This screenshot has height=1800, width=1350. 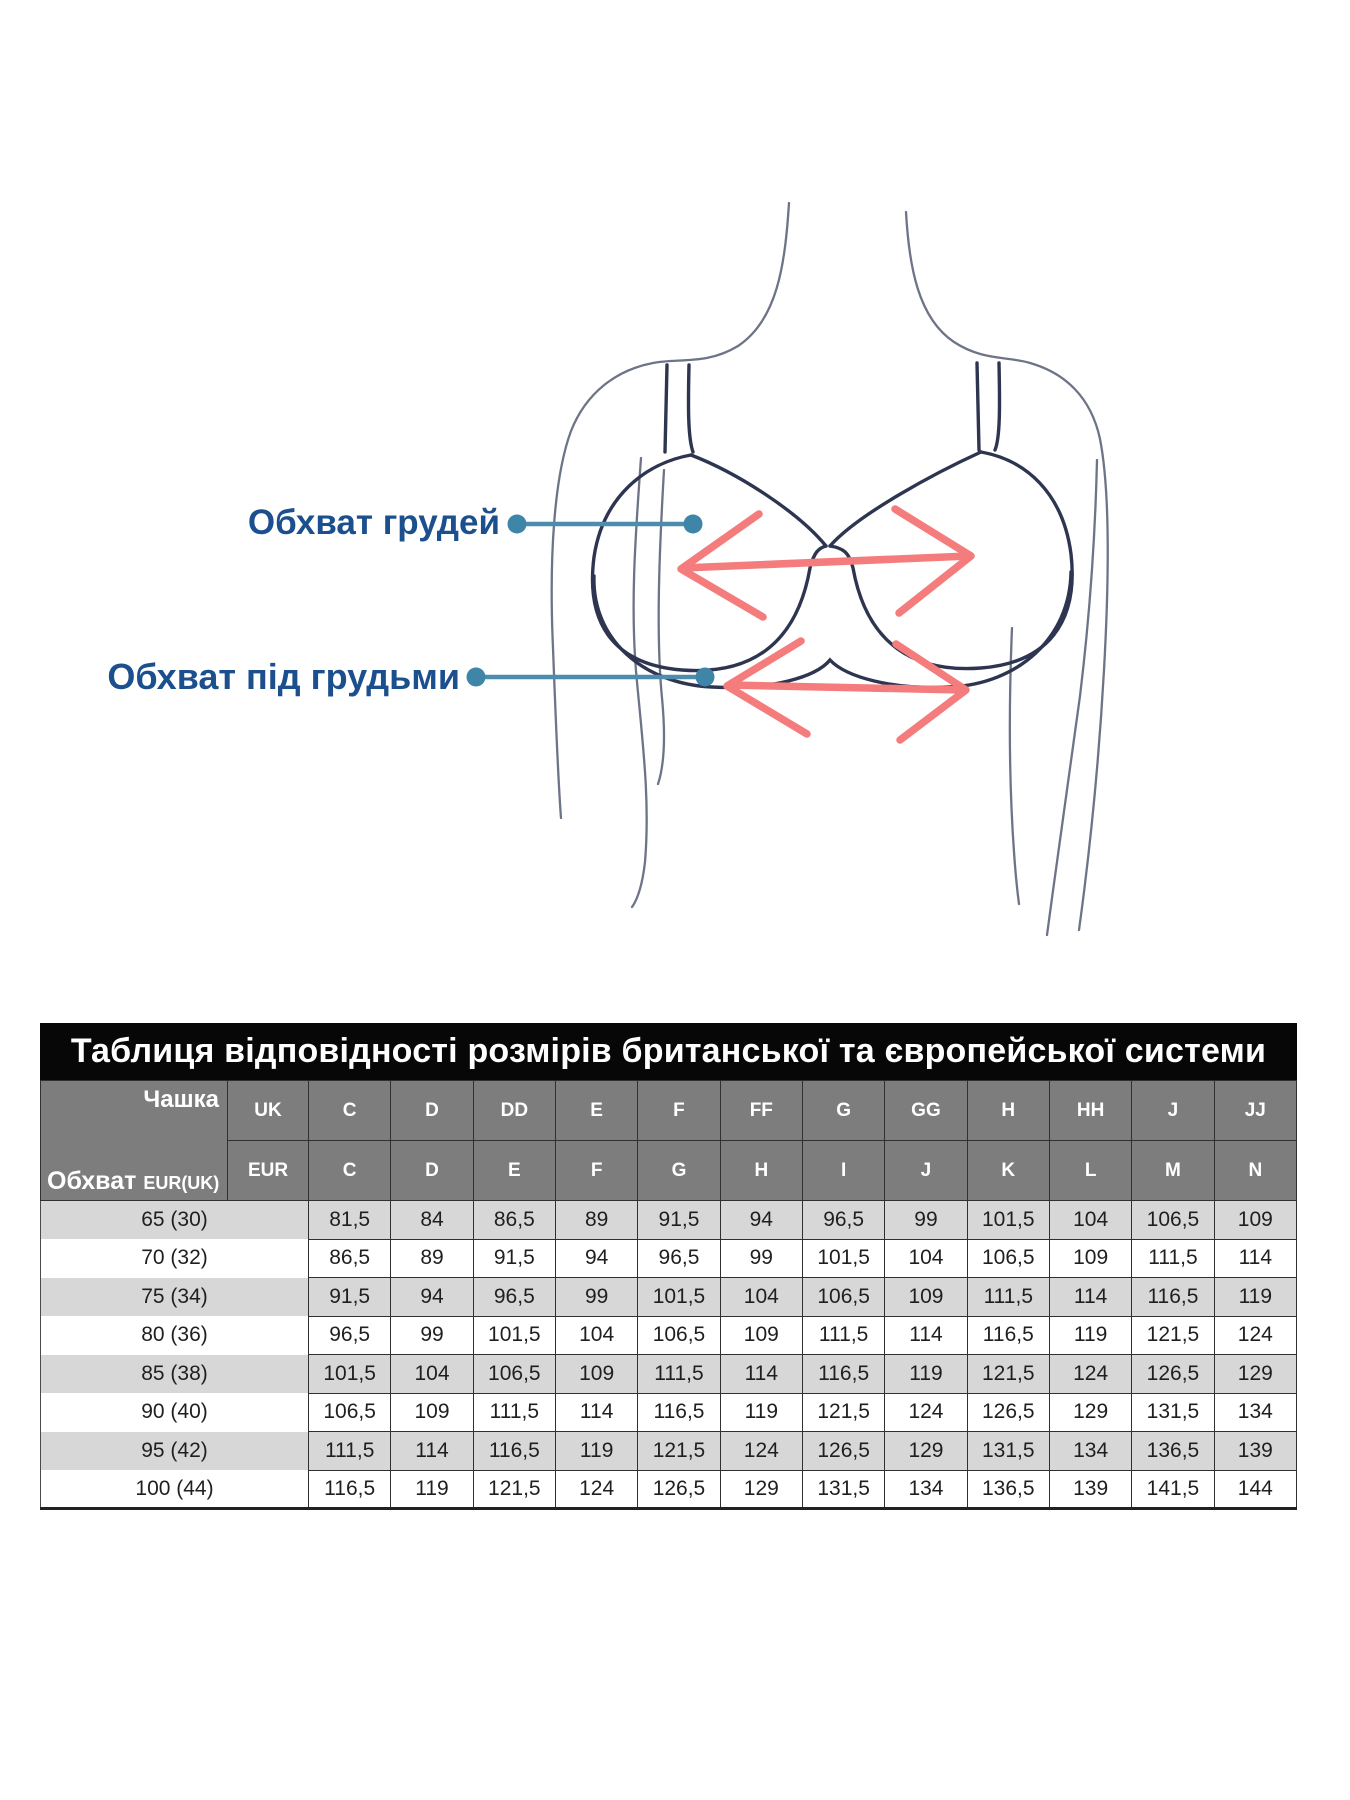 I want to click on right-bra-strap, so click(x=978, y=406).